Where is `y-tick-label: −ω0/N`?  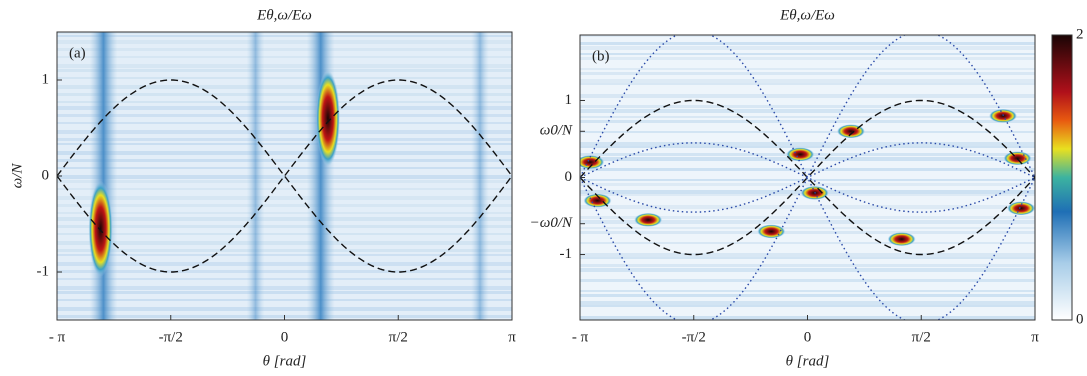
y-tick-label: −ω0/N is located at coordinates (551, 223).